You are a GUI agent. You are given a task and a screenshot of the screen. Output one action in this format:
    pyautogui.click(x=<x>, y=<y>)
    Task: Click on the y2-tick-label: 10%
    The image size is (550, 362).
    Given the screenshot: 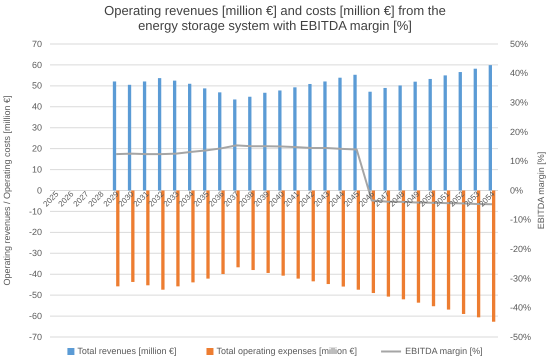 What is the action you would take?
    pyautogui.click(x=519, y=161)
    